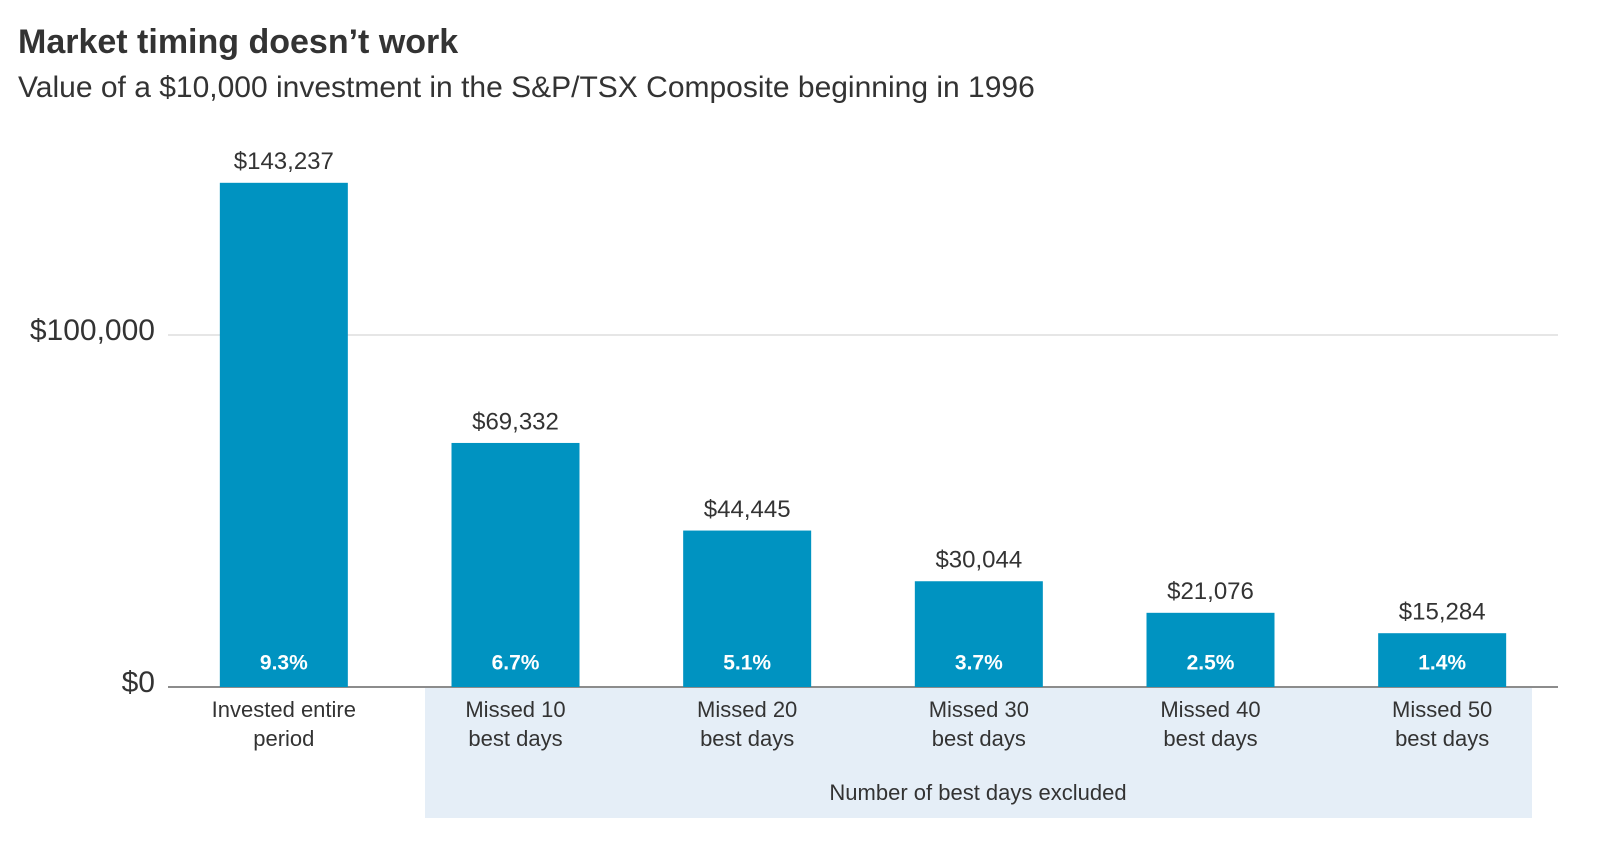 The image size is (1600, 844). I want to click on x-tick-label: Missed 40 best days, so click(1210, 724).